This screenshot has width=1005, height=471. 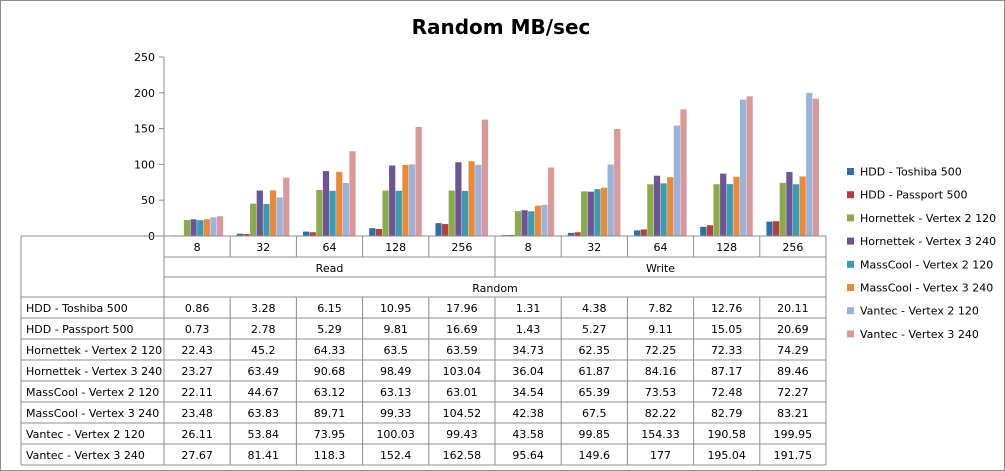 What do you see at coordinates (330, 371) in the screenshot?
I see `table-cell: 90.68` at bounding box center [330, 371].